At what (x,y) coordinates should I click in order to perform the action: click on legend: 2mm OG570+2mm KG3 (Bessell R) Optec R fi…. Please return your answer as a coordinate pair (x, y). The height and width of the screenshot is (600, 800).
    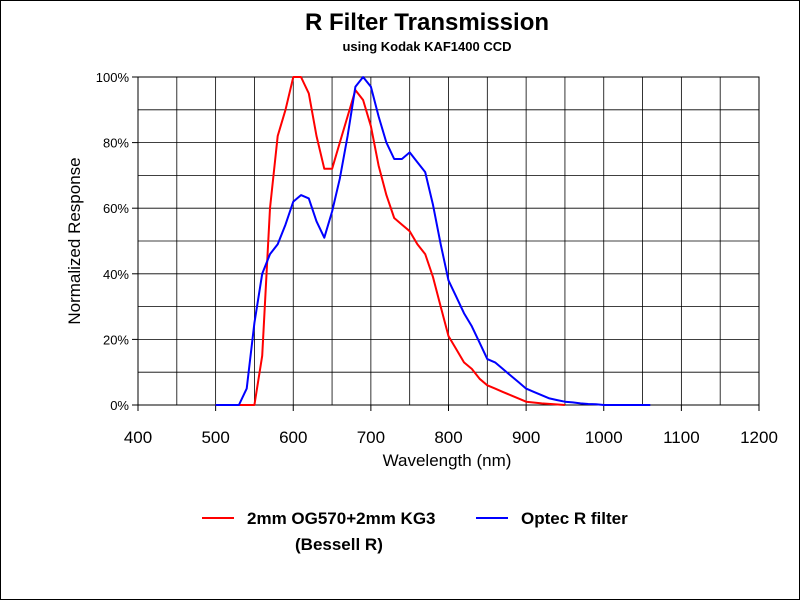
    Looking at the image, I should click on (415, 531).